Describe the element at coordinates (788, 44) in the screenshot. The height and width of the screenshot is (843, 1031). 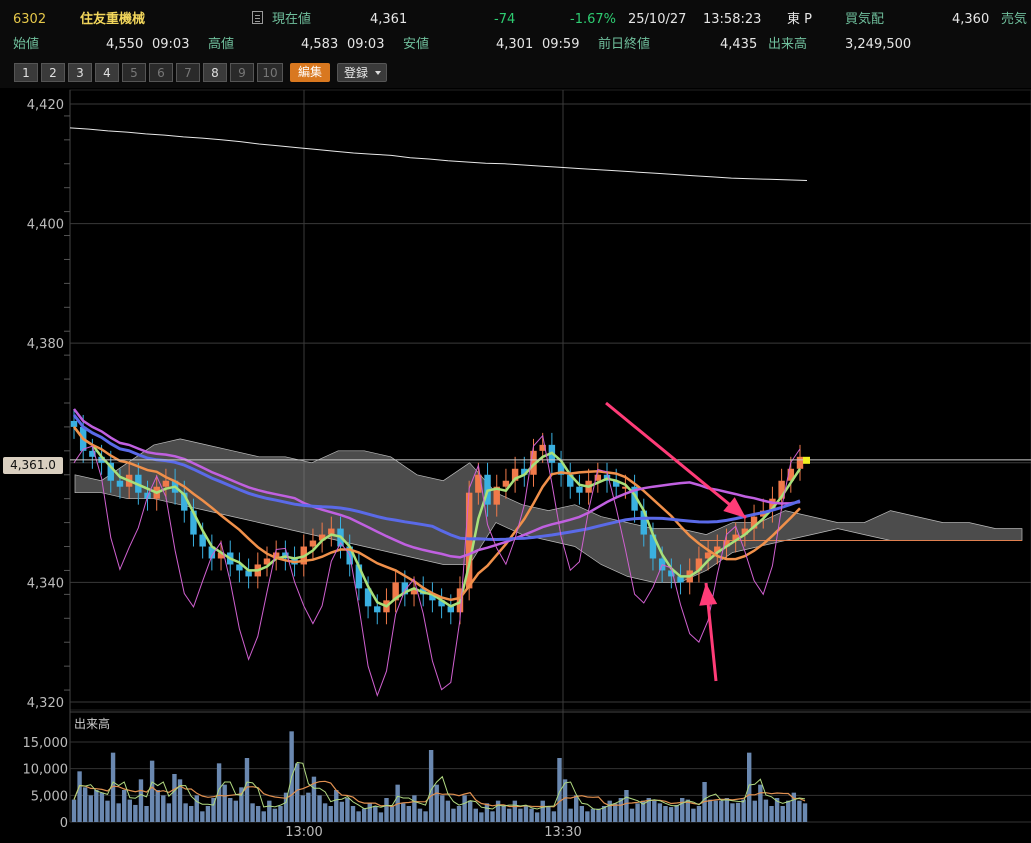
I see `volume-label: 出来高` at that location.